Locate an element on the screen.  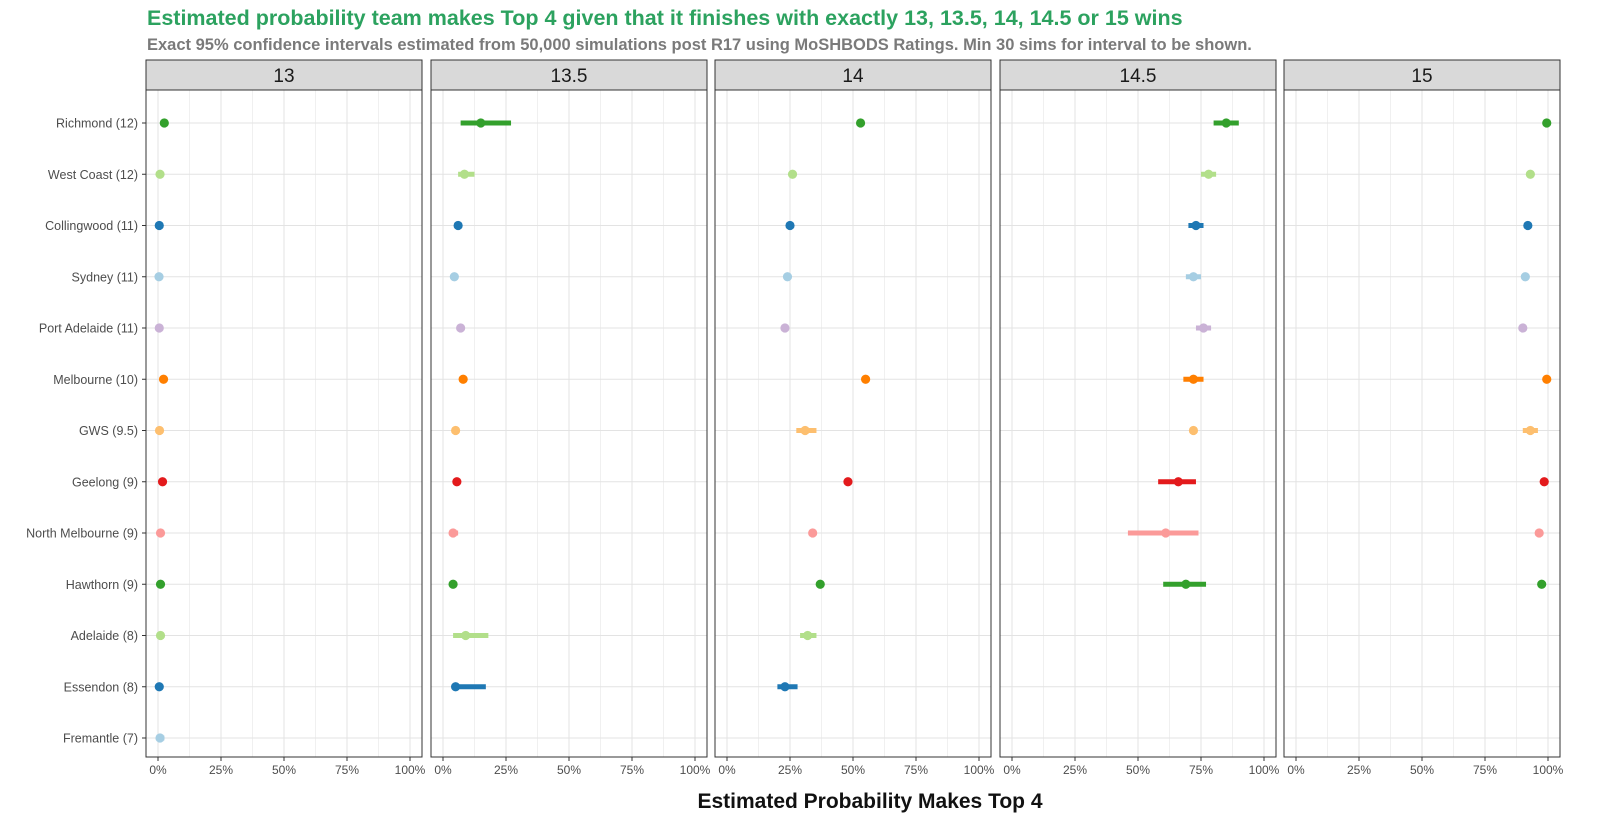
facet-label: 15 is located at coordinates (1421, 76).